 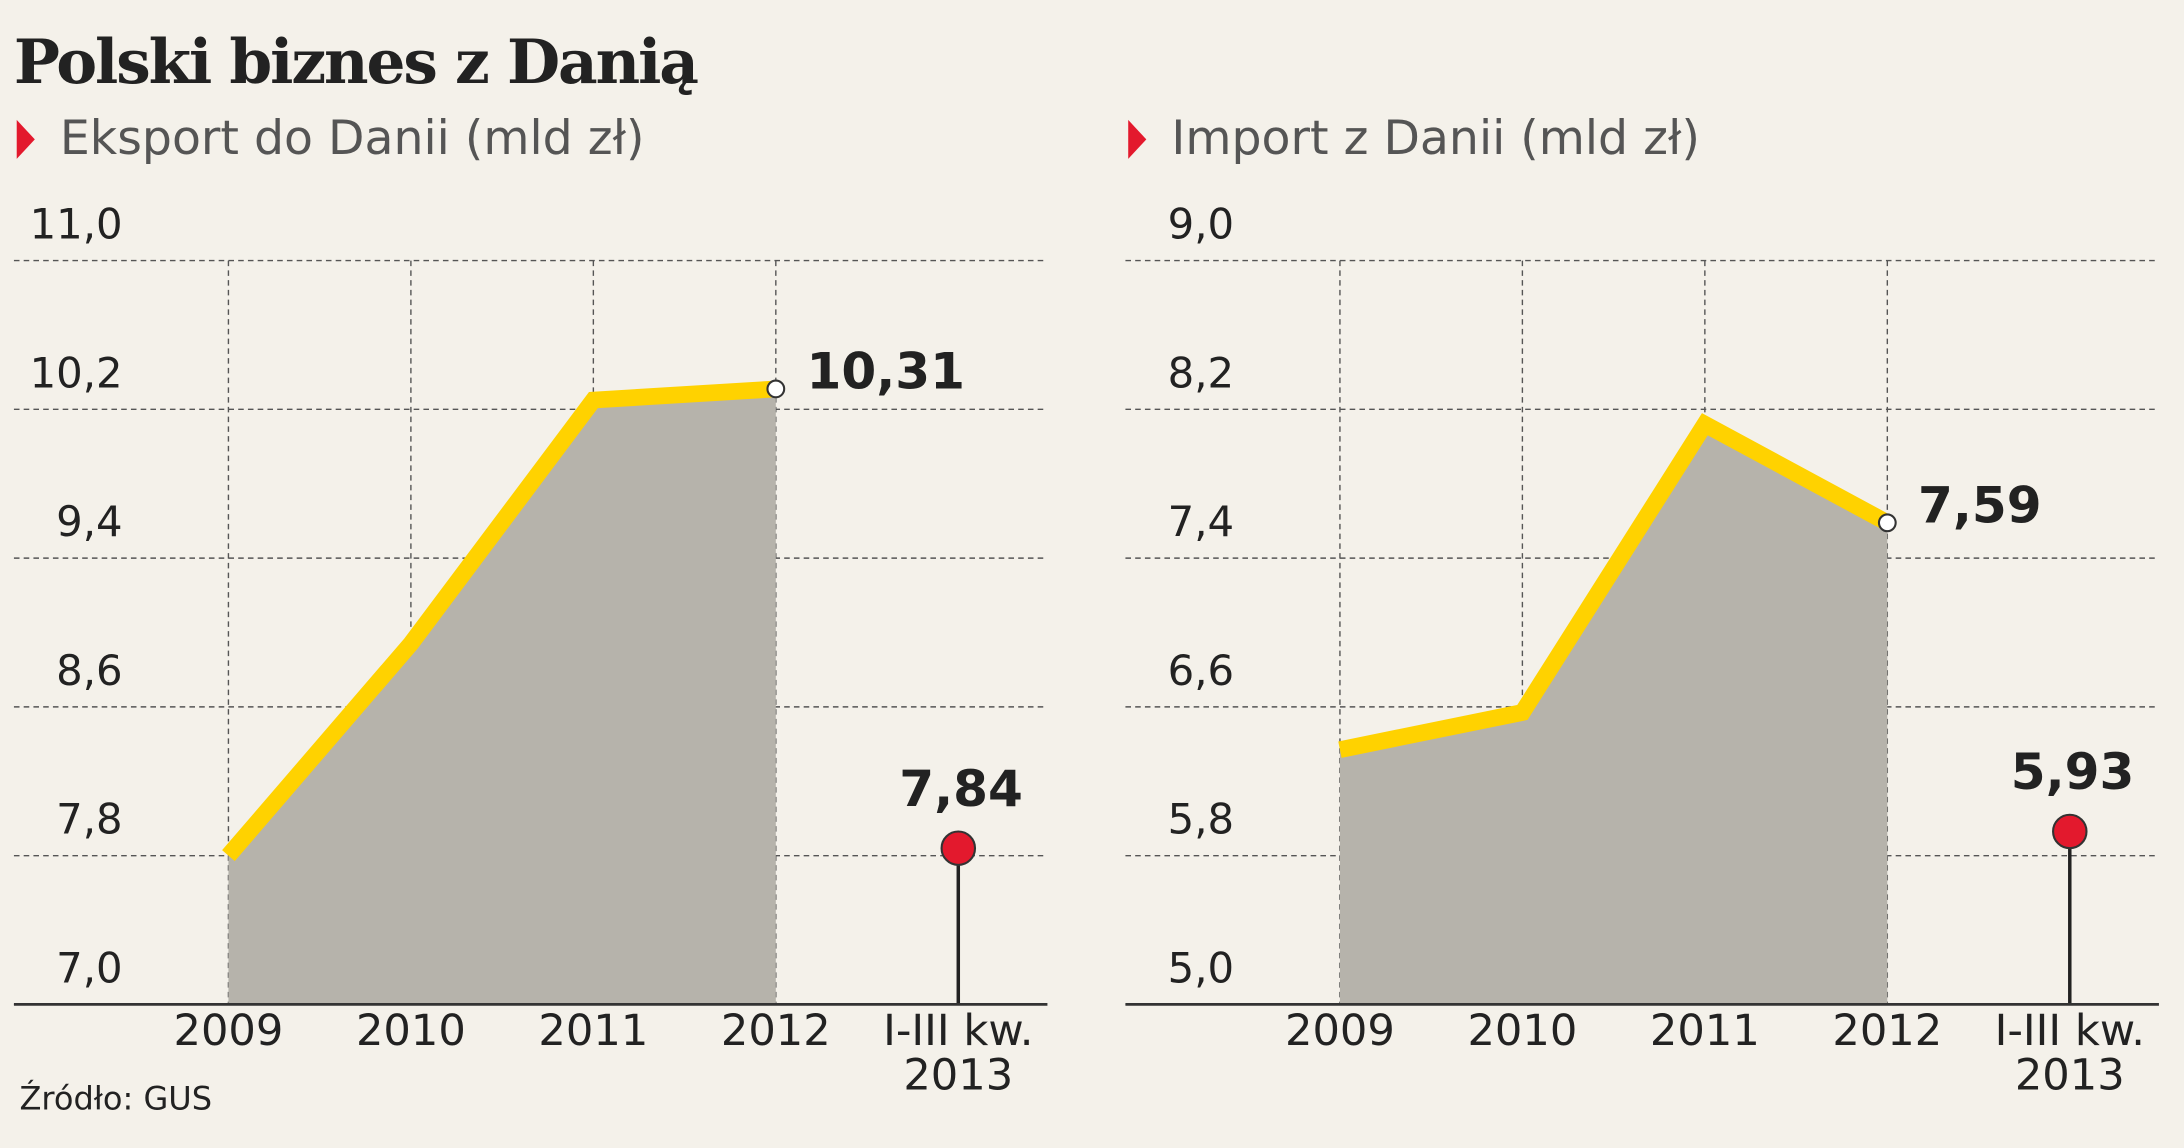 I want to click on y-tick-label: 8,2, so click(x=1201, y=372).